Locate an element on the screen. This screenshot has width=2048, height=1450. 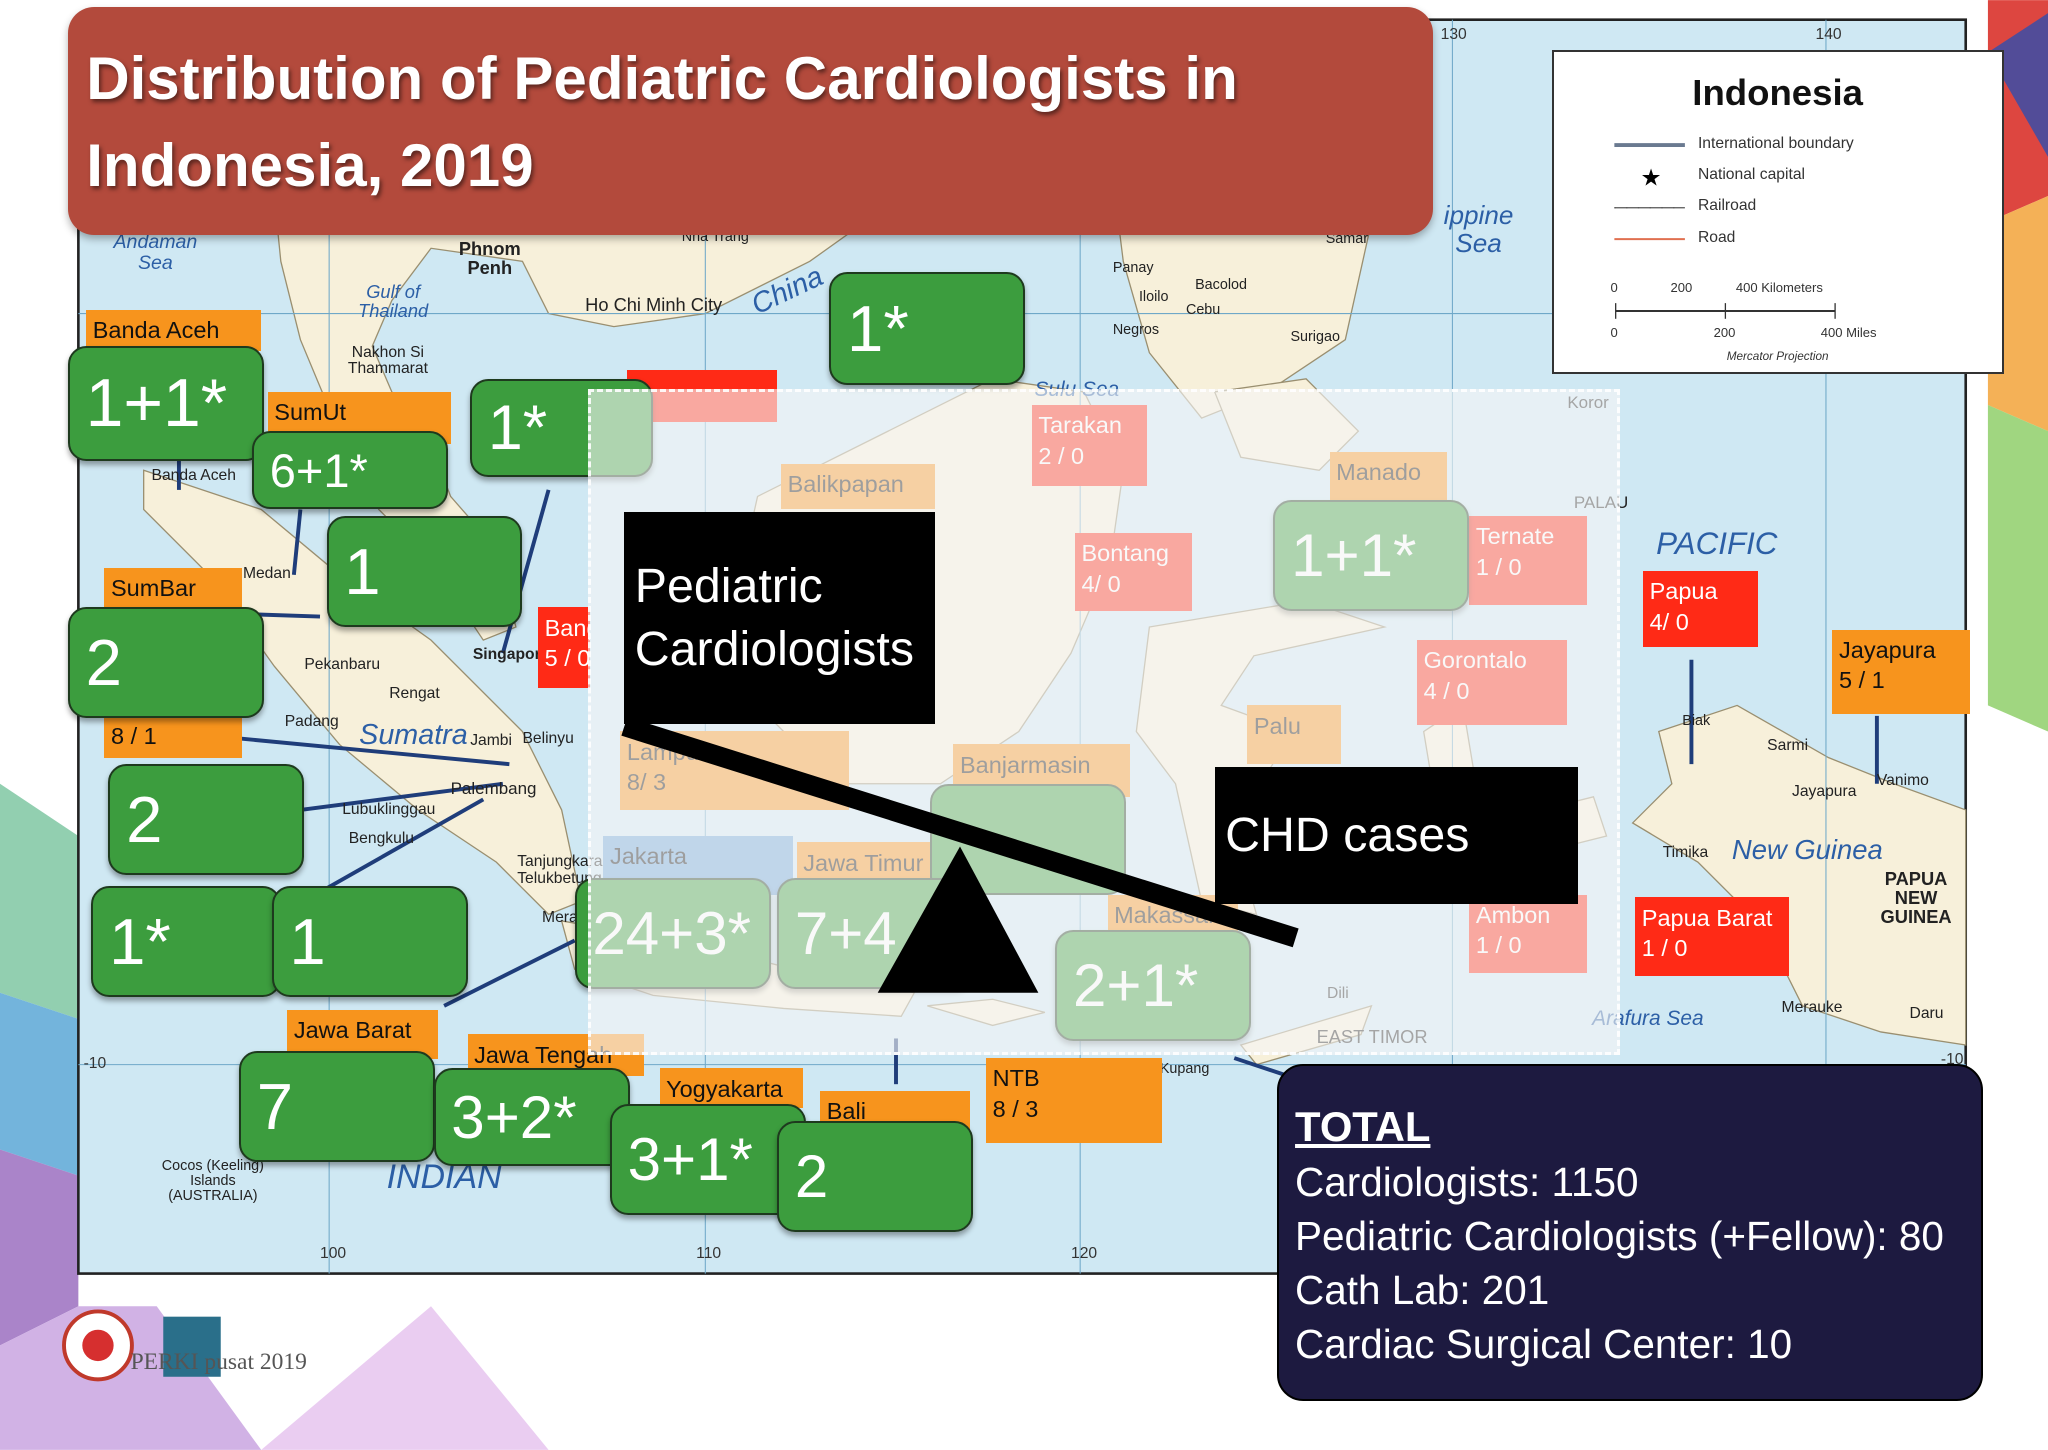
overlay-label: Pediatric Cardiologists is located at coordinates (780, 618).